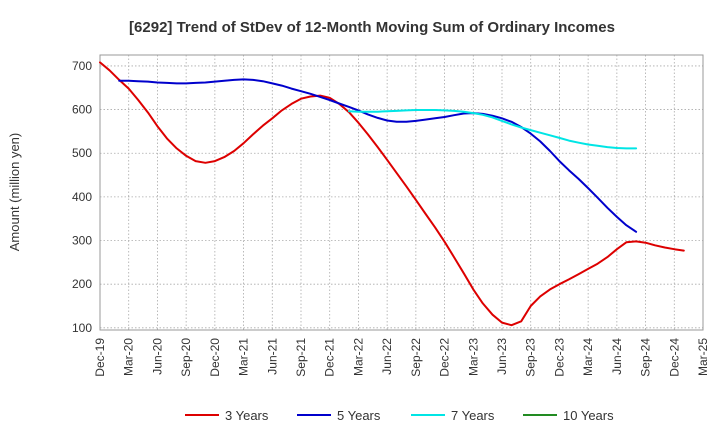 The height and width of the screenshot is (440, 720). Describe the element at coordinates (247, 415) in the screenshot. I see `legend-label: 3 Years` at that location.